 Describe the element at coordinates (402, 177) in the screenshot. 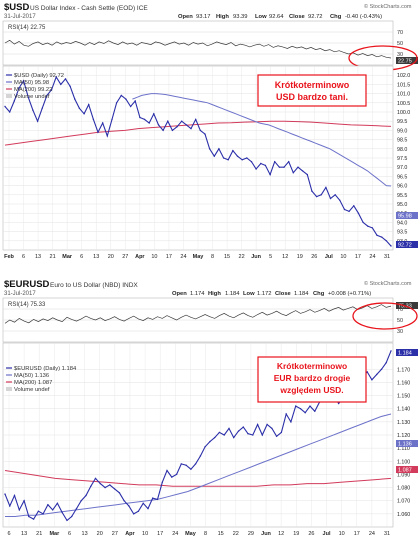

I see `y-tick-label: 96.5` at that location.